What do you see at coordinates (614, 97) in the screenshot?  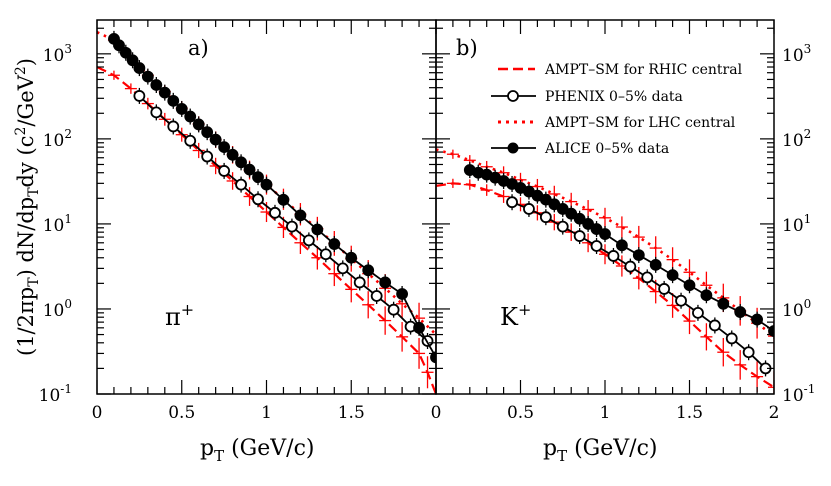 I see `legend-label-phenix: PHENIX 0–5% data` at bounding box center [614, 97].